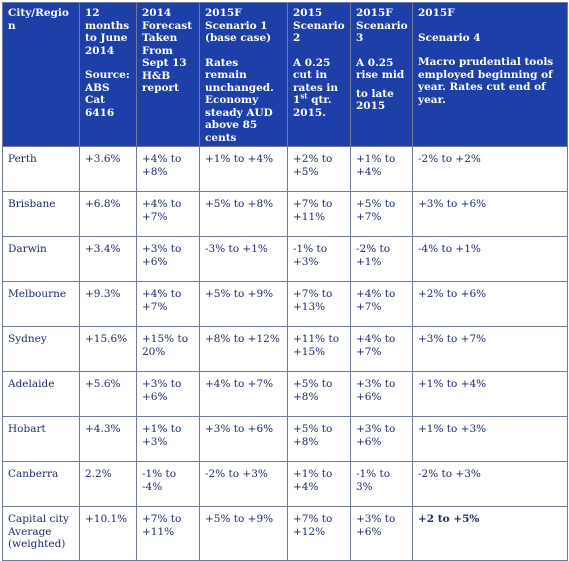 The image size is (569, 561). I want to click on cell-12-months: 2.2%, so click(108, 484).